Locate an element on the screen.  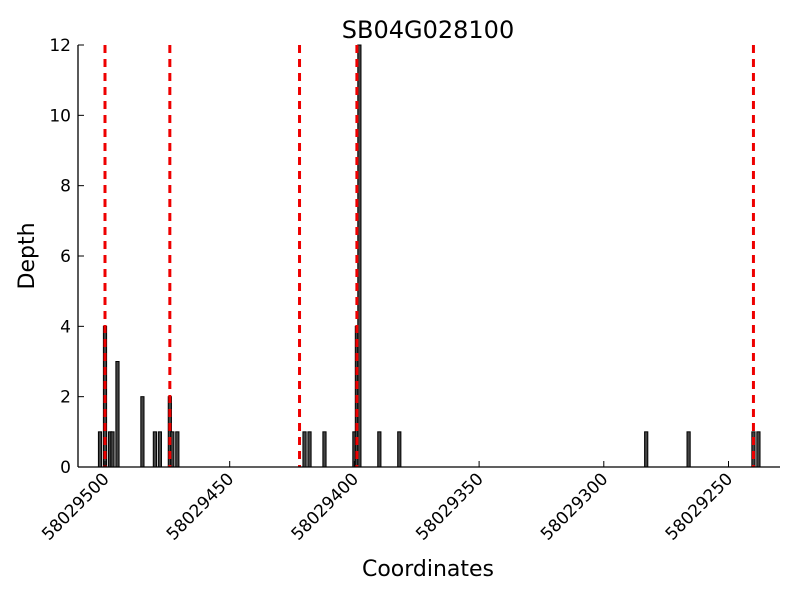
x-tick-label-5: 58029250 is located at coordinates (699, 506).